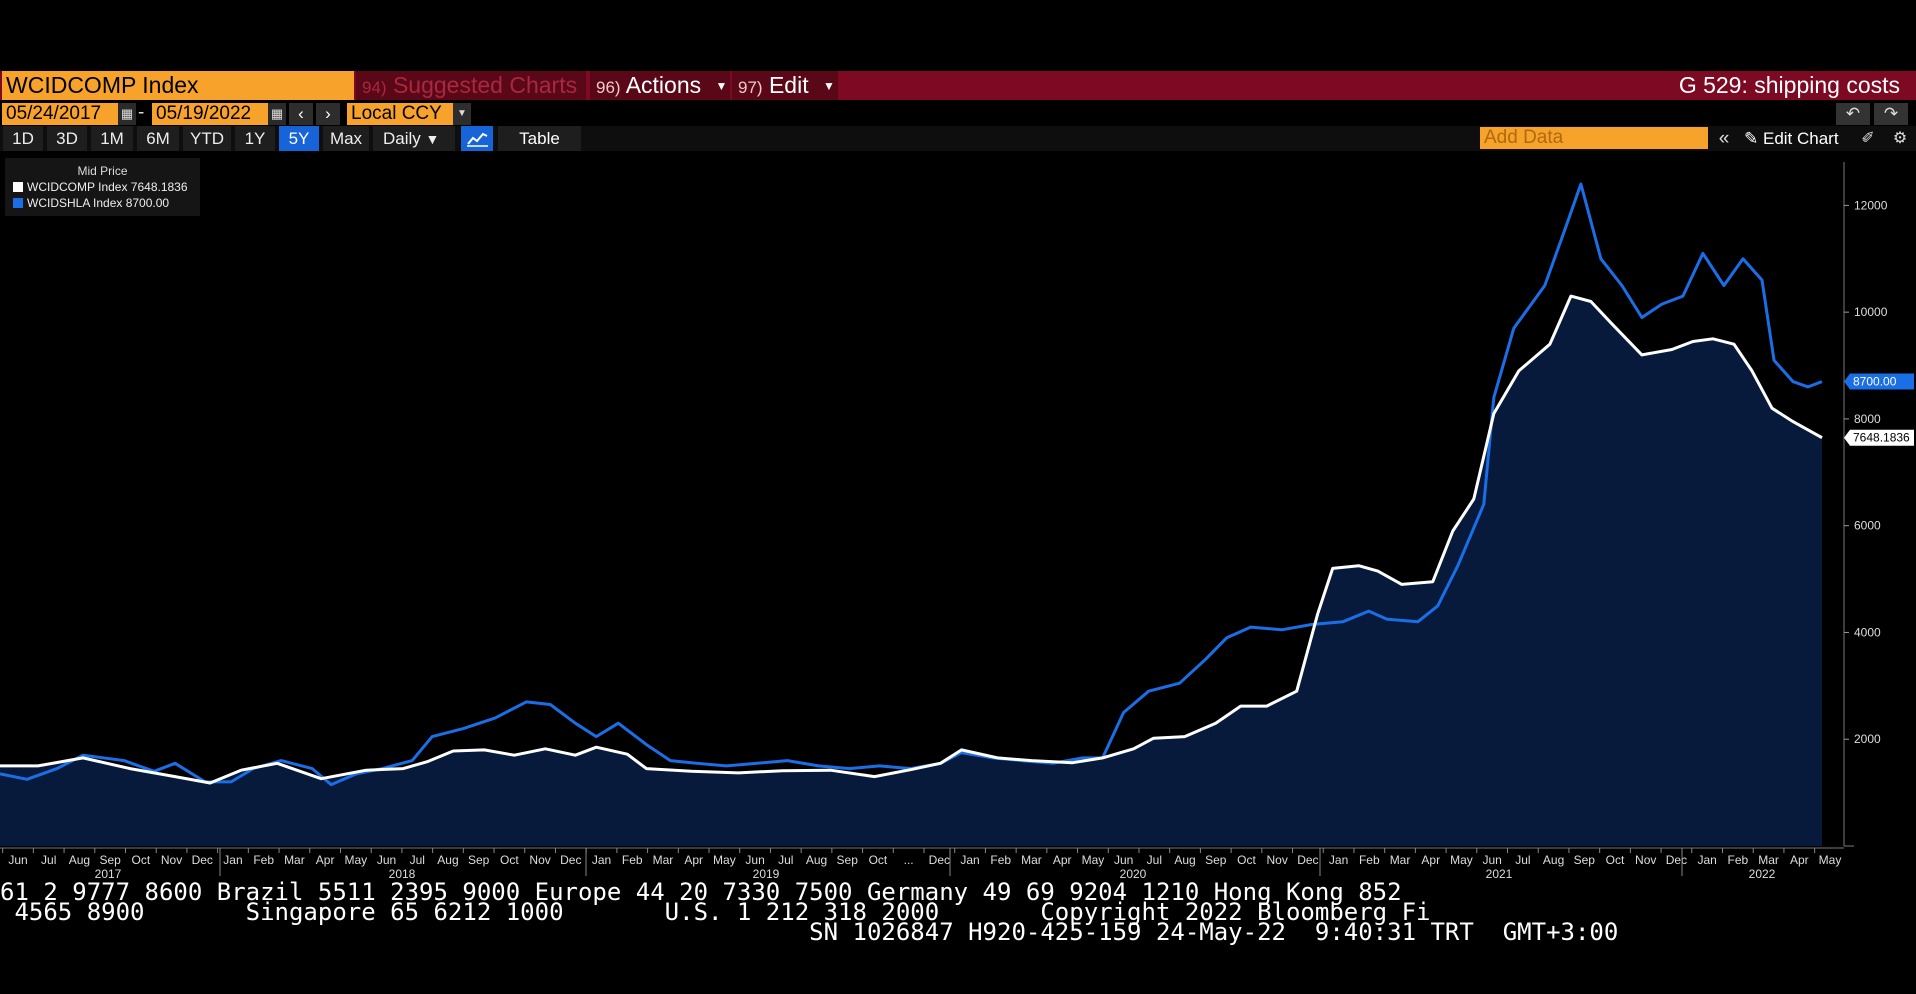 The height and width of the screenshot is (994, 1916). I want to click on range-1d-button: 1D, so click(23, 138).